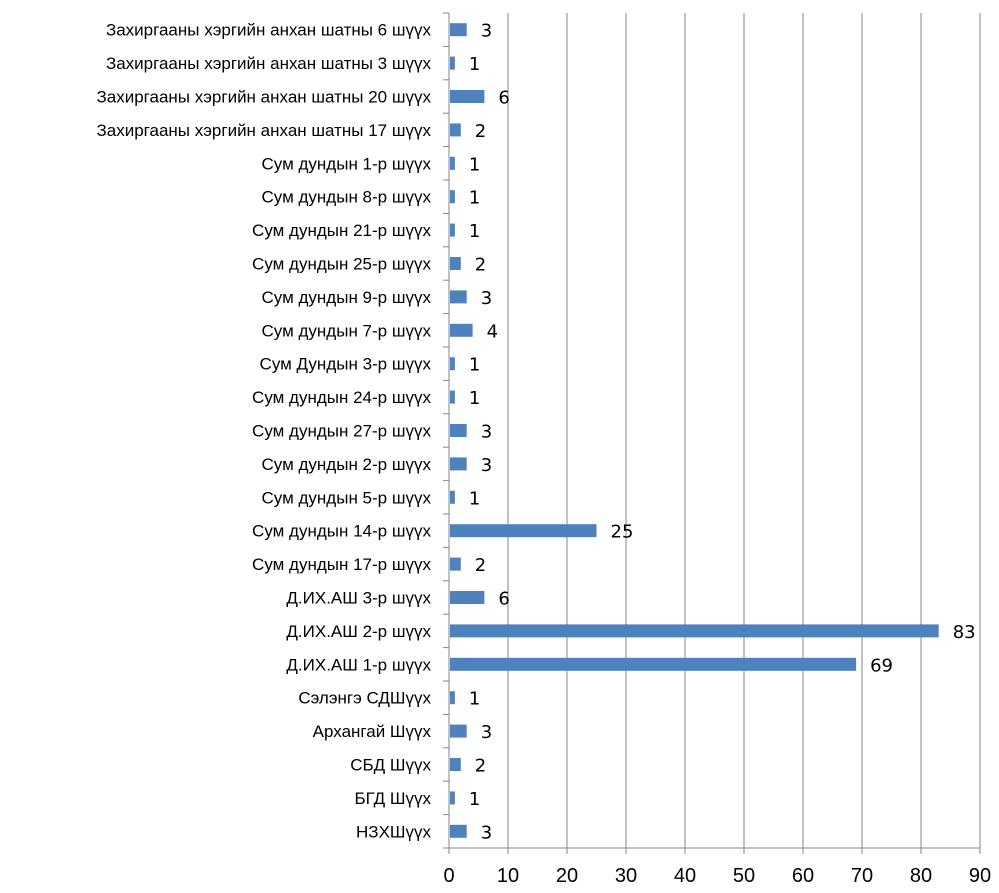 This screenshot has height=893, width=999. Describe the element at coordinates (744, 876) in the screenshot. I see `x-tick-label: 50` at that location.